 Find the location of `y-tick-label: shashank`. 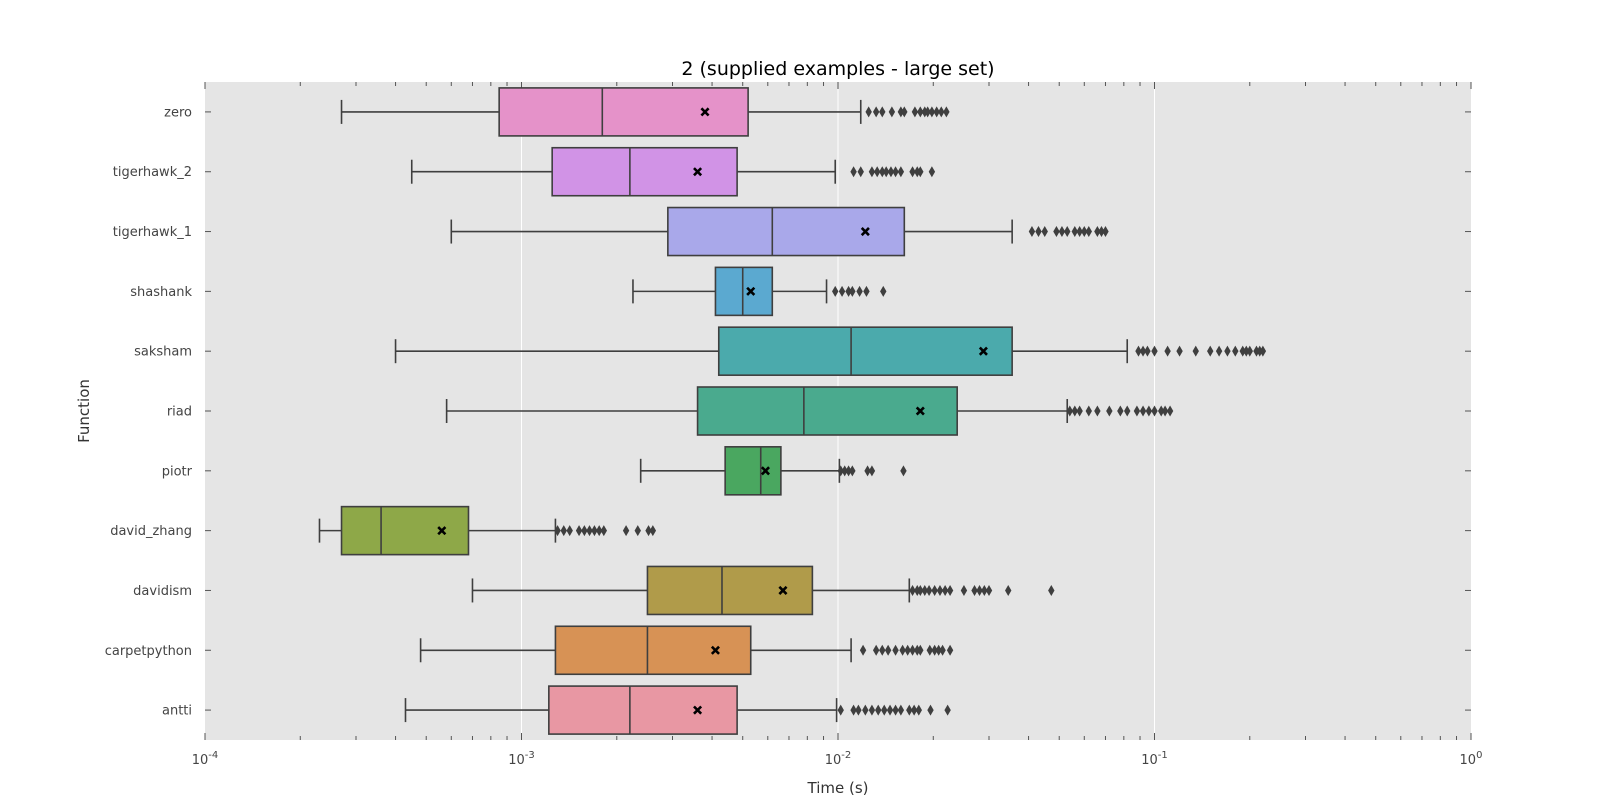

y-tick-label: shashank is located at coordinates (161, 292).